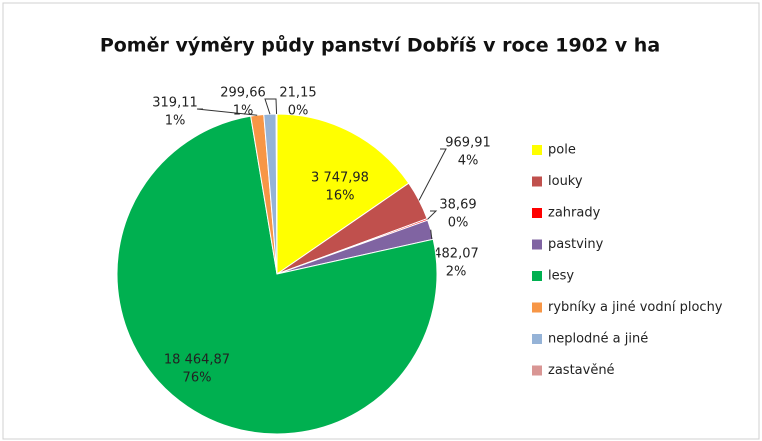 The image size is (762, 441). What do you see at coordinates (468, 161) in the screenshot?
I see `percent-label: 4%` at bounding box center [468, 161].